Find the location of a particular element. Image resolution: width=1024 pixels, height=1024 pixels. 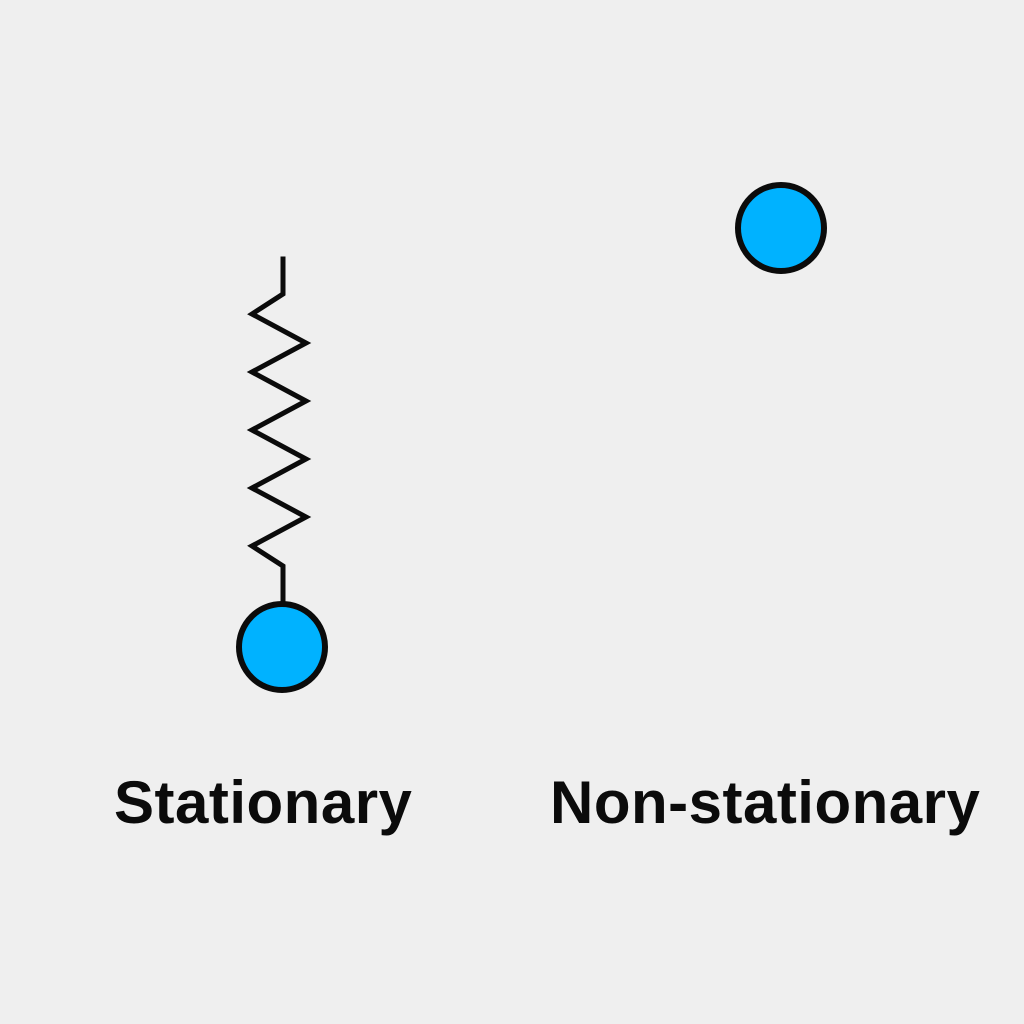

stationary-figure is located at coordinates (282, 474).